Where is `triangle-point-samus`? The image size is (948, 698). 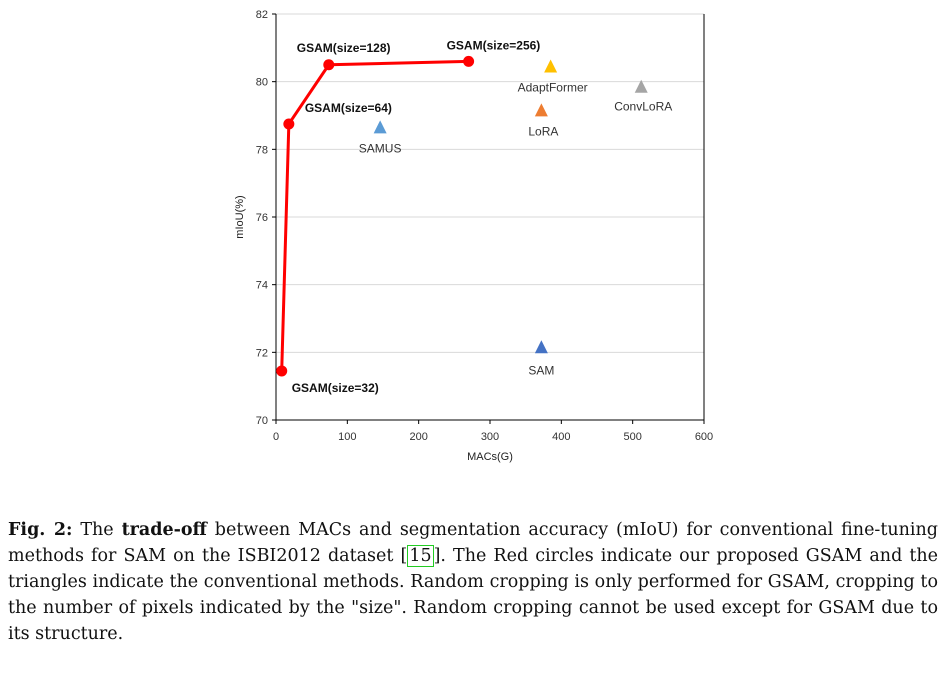
triangle-point-samus is located at coordinates (380, 127).